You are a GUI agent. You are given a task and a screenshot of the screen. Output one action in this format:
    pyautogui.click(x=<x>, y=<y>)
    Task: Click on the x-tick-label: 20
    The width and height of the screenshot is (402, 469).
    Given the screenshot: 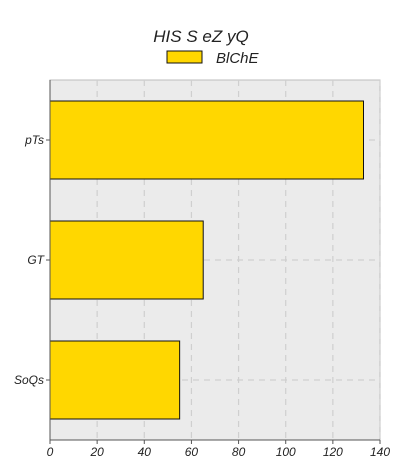 What is the action you would take?
    pyautogui.click(x=96, y=452)
    